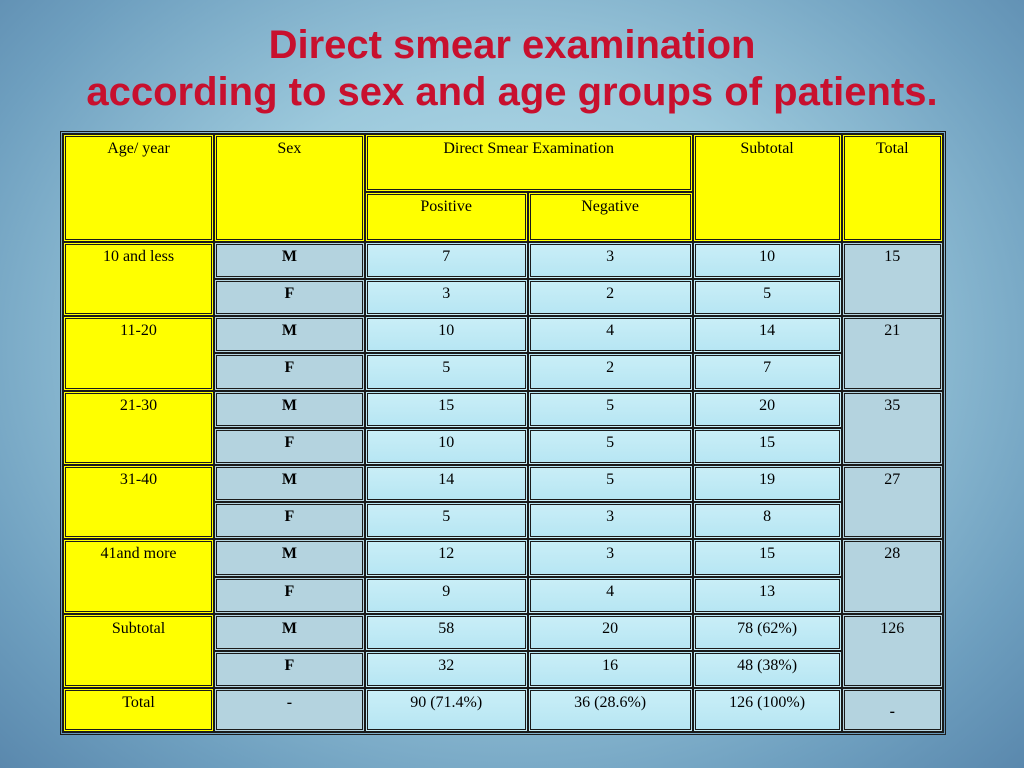 This screenshot has width=1024, height=768. Describe the element at coordinates (767, 297) in the screenshot. I see `subtotal-cell: 5` at that location.